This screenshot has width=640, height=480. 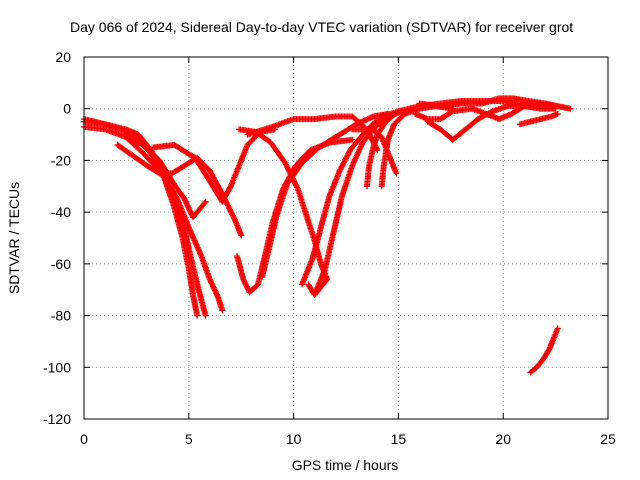 What do you see at coordinates (503, 439) in the screenshot?
I see `x-tick-label: 20` at bounding box center [503, 439].